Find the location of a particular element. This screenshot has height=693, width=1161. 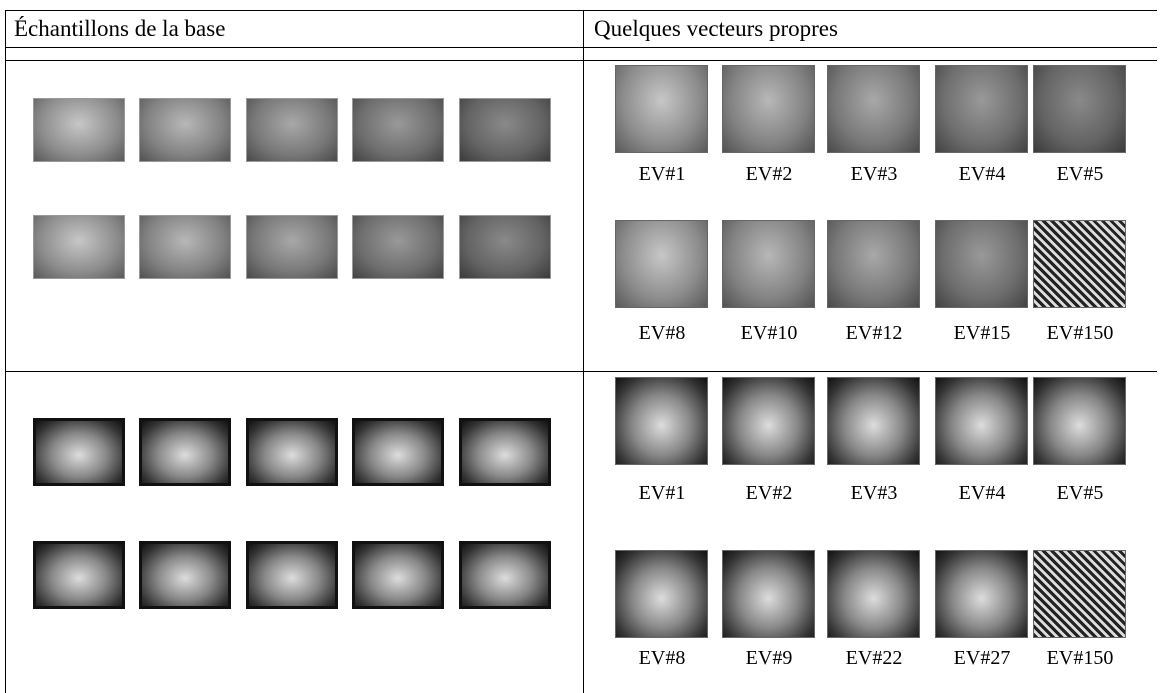

eigenvector-label: EV#12 is located at coordinates (874, 333).